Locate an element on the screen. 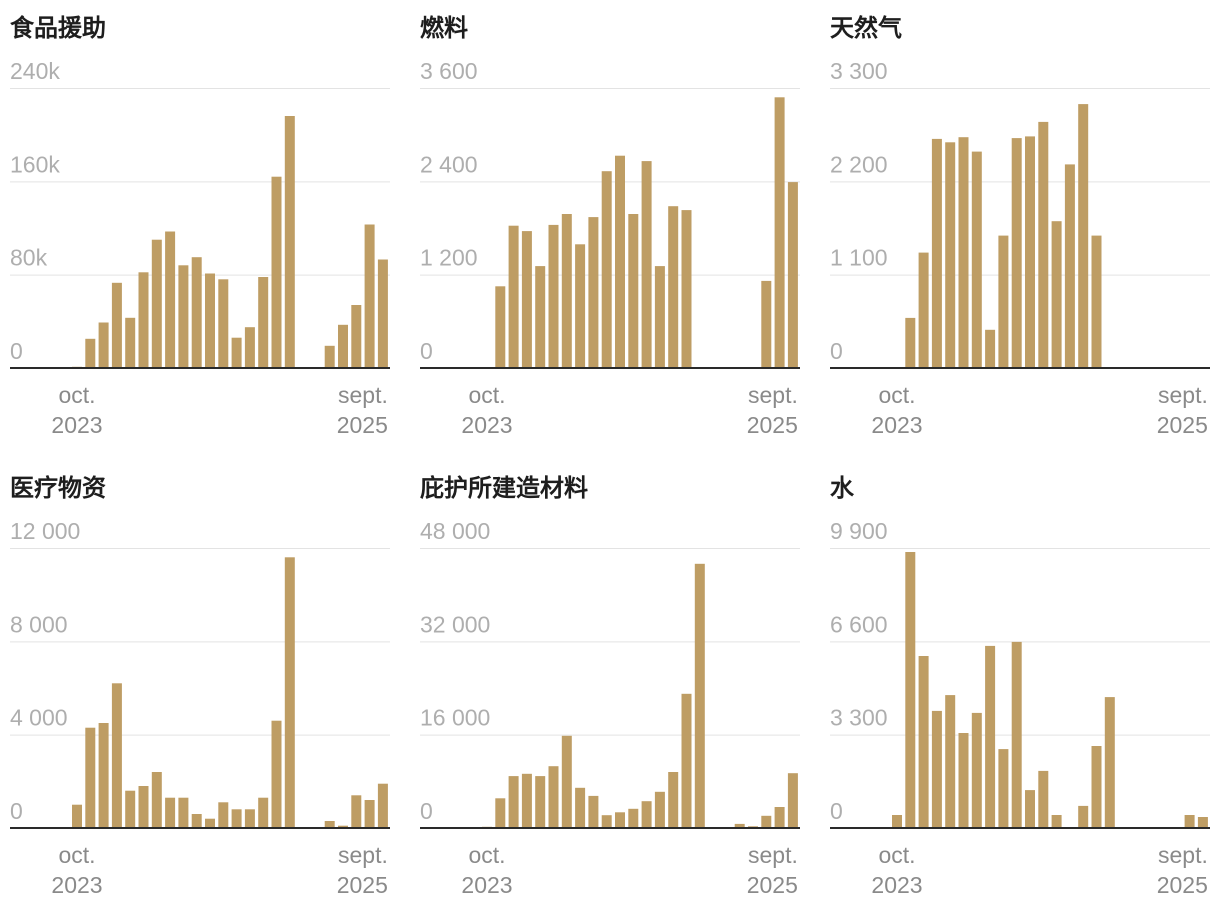 Image resolution: width=1220 pixels, height=910 pixels. chart-title: 医疗物资 is located at coordinates (58, 488).